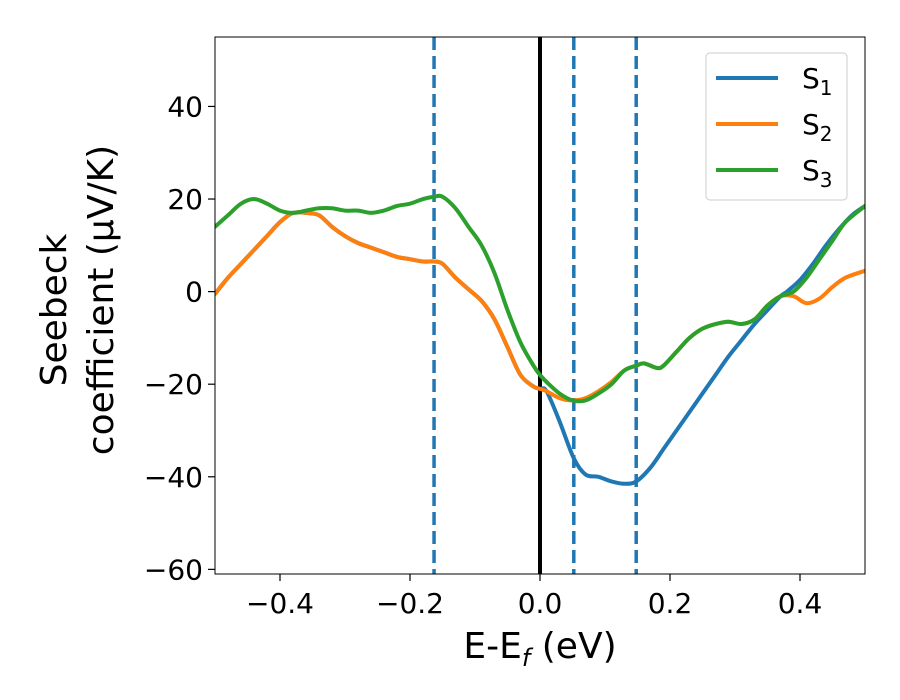  Describe the element at coordinates (573, 646) in the screenshot. I see `x-axis-label-unit: (eV)` at that location.